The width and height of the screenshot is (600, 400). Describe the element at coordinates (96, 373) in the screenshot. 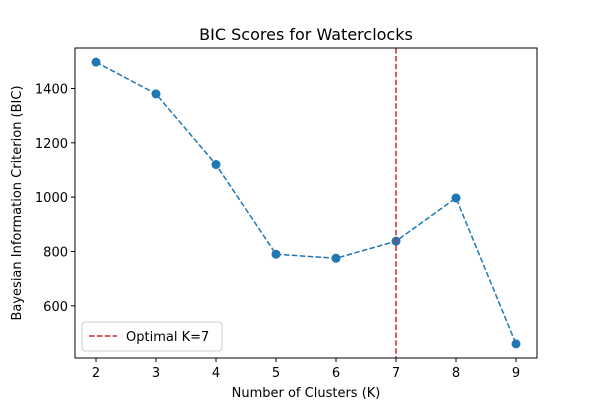

I see `x-tick-label: 2` at that location.